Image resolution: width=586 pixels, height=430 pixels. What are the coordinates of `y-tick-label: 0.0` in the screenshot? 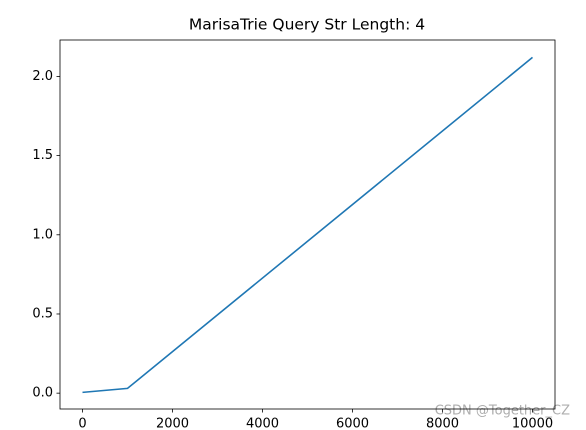 It's located at (42, 393).